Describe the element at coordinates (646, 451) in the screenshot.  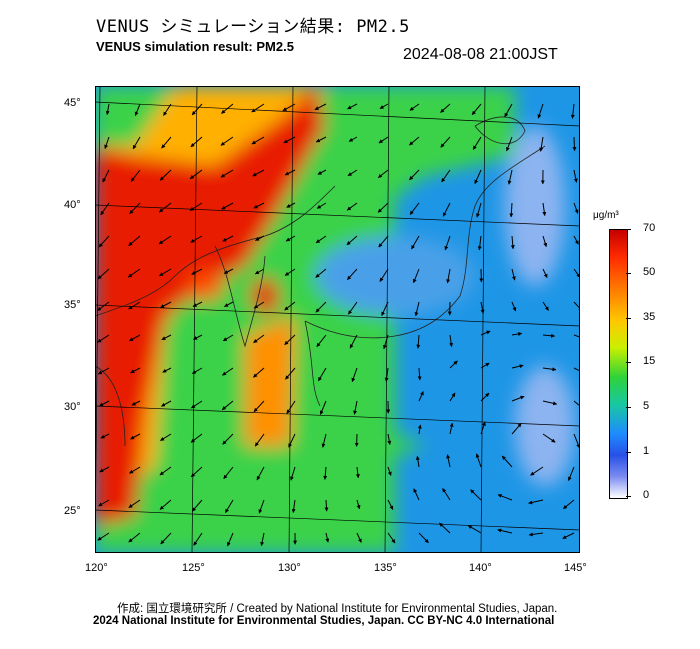
I see `colorbar-tick-1: 1` at that location.